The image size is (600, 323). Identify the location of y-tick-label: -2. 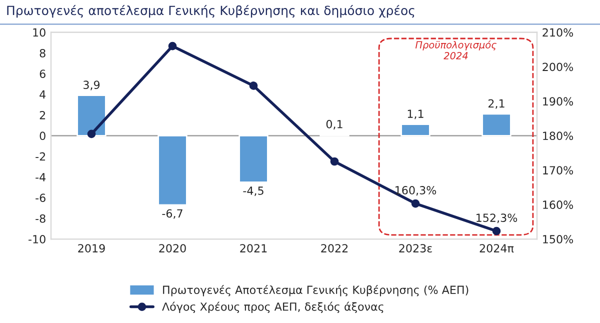
(41, 156).